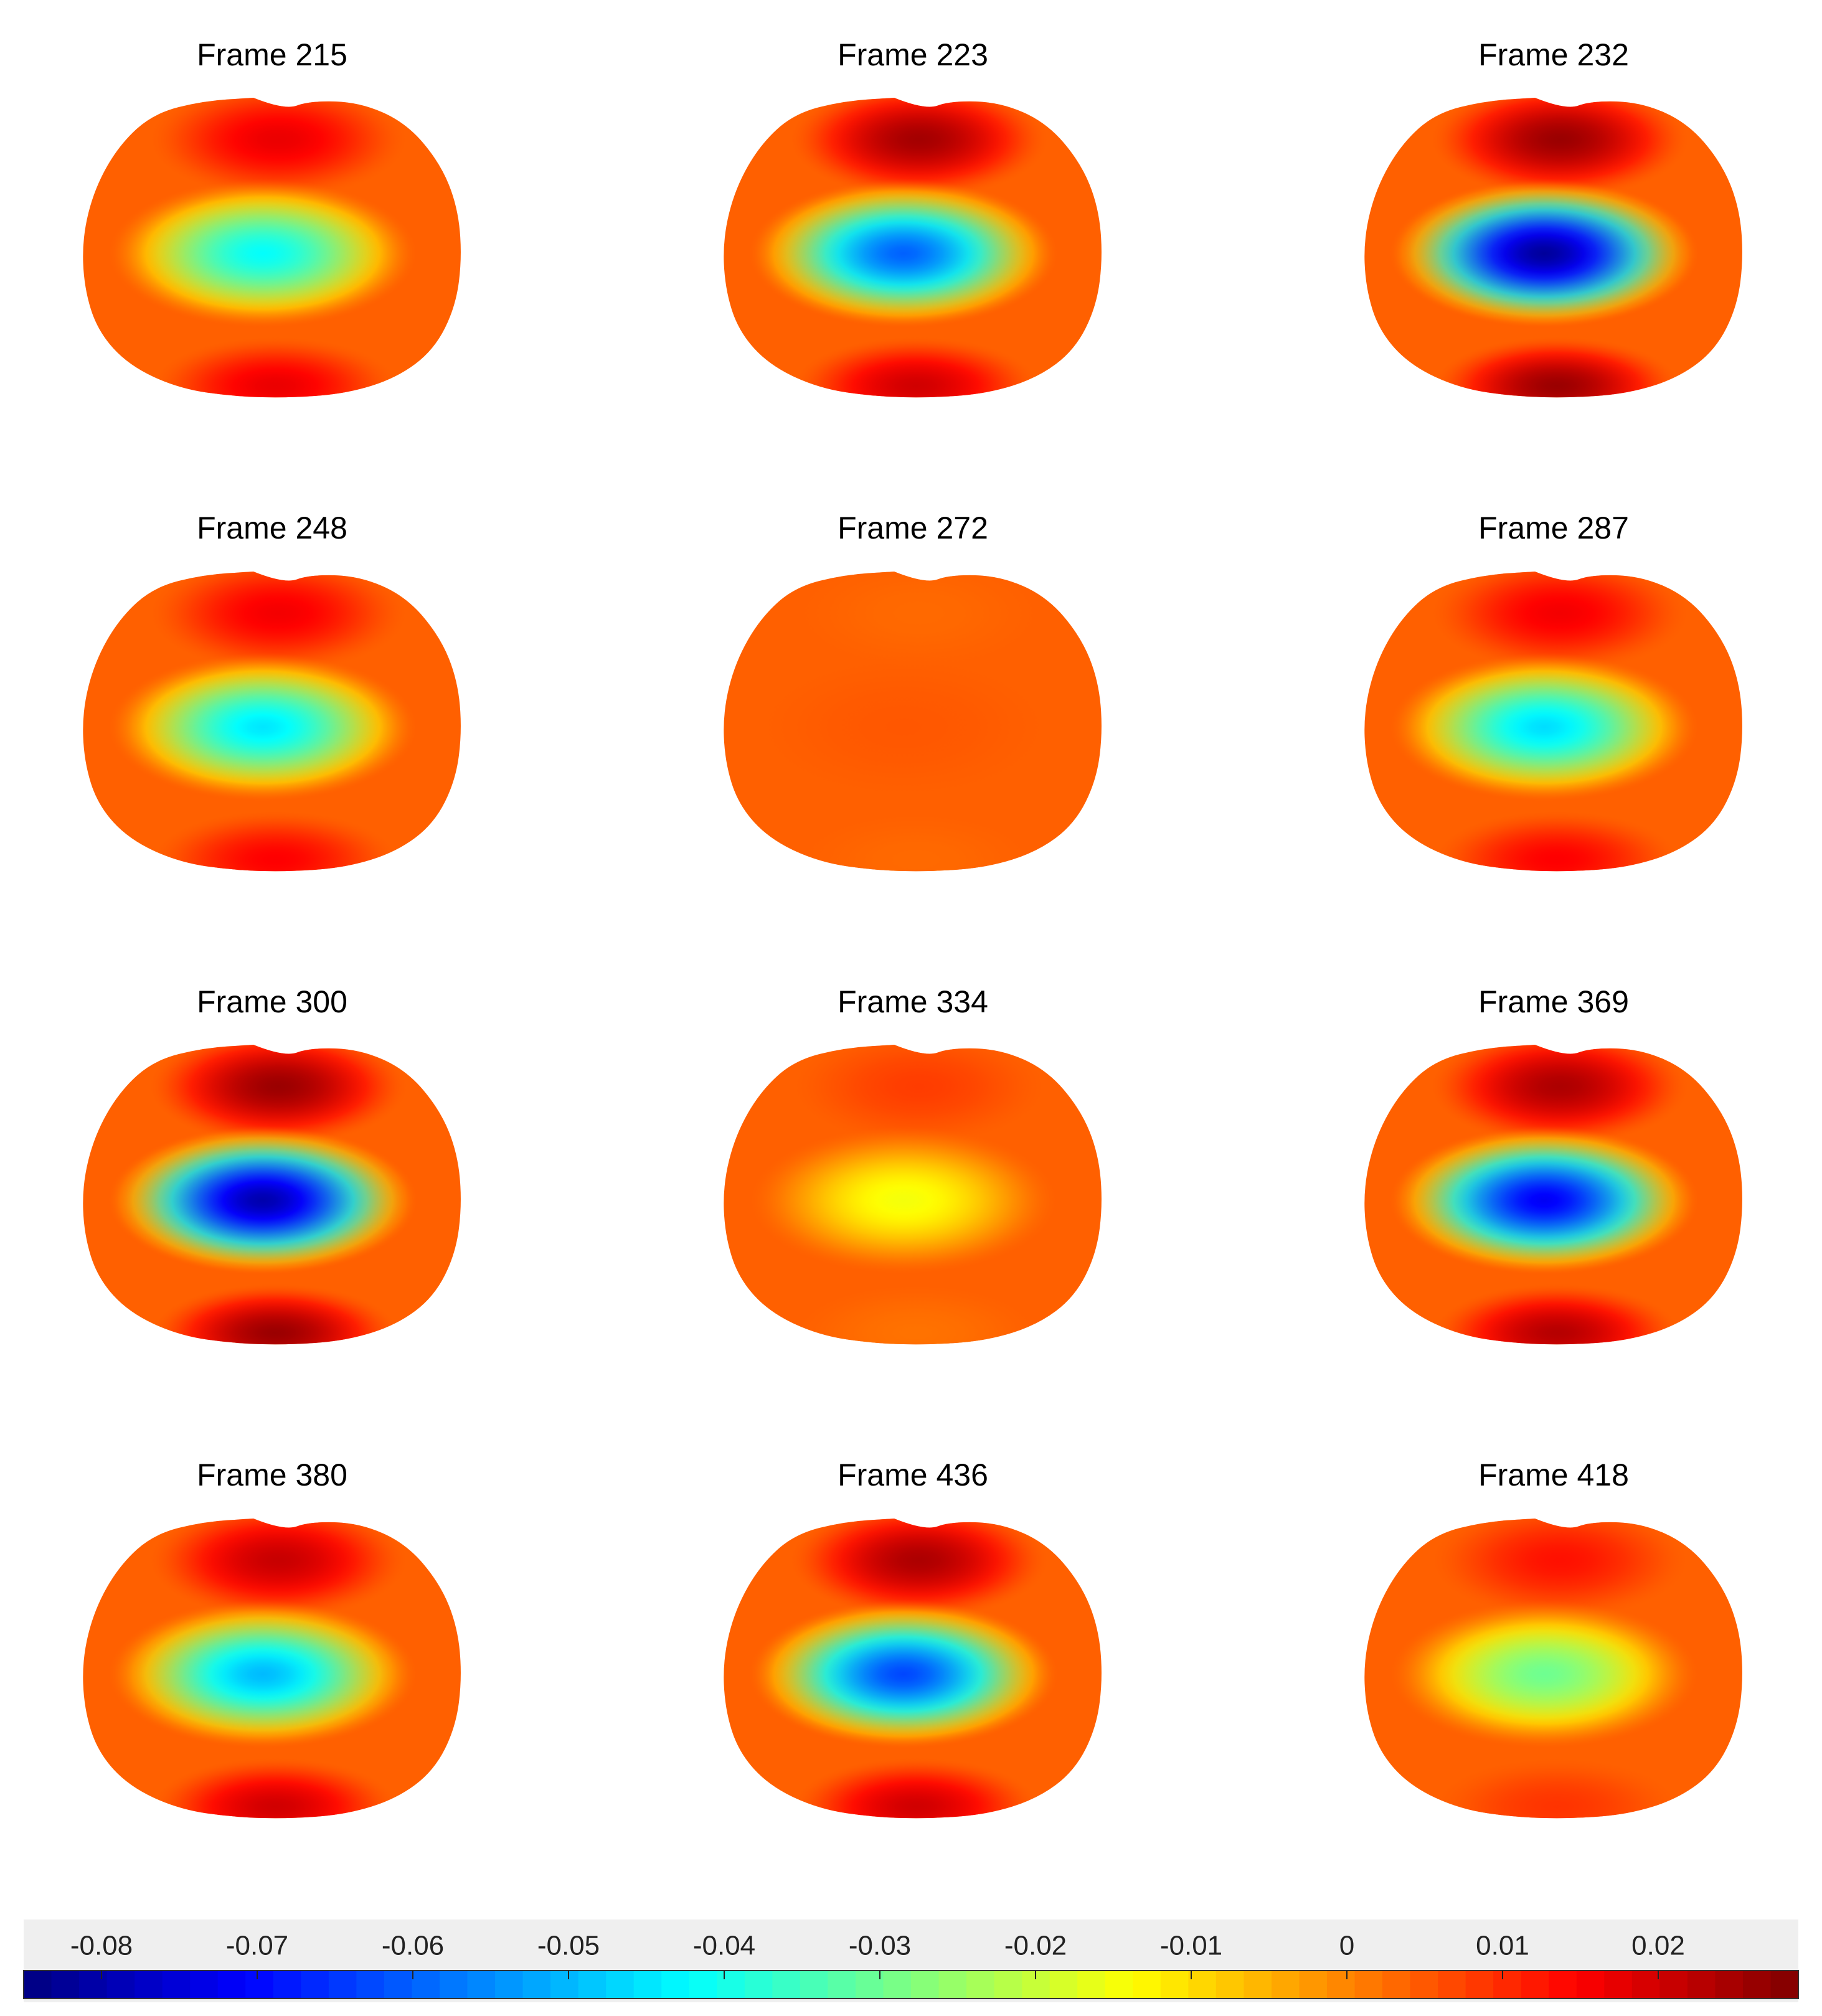 This screenshot has height=2016, width=1822. I want to click on colorbar-tick-label: -0.08, so click(101, 1946).